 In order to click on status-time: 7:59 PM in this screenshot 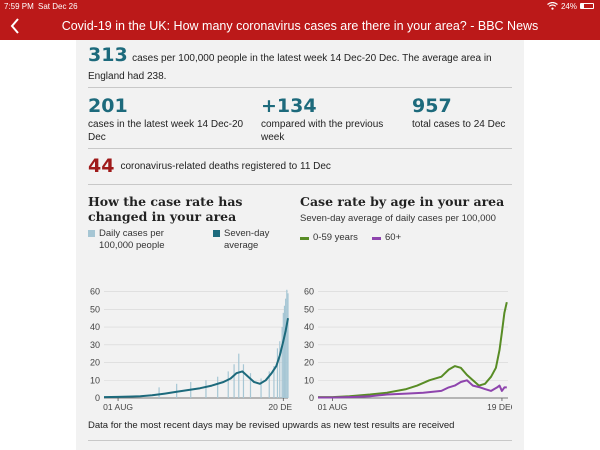, I will do `click(19, 6)`.